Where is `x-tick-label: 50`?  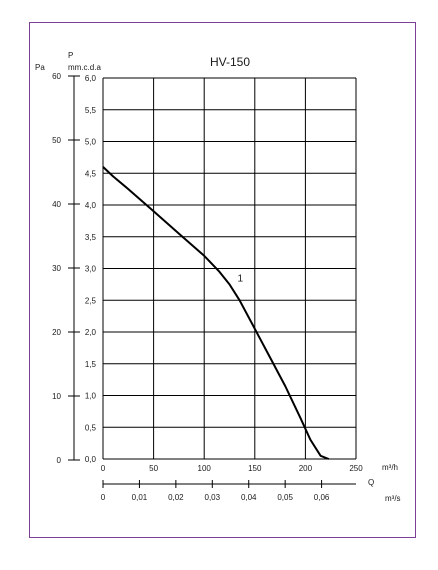
x-tick-label: 50 is located at coordinates (153, 468).